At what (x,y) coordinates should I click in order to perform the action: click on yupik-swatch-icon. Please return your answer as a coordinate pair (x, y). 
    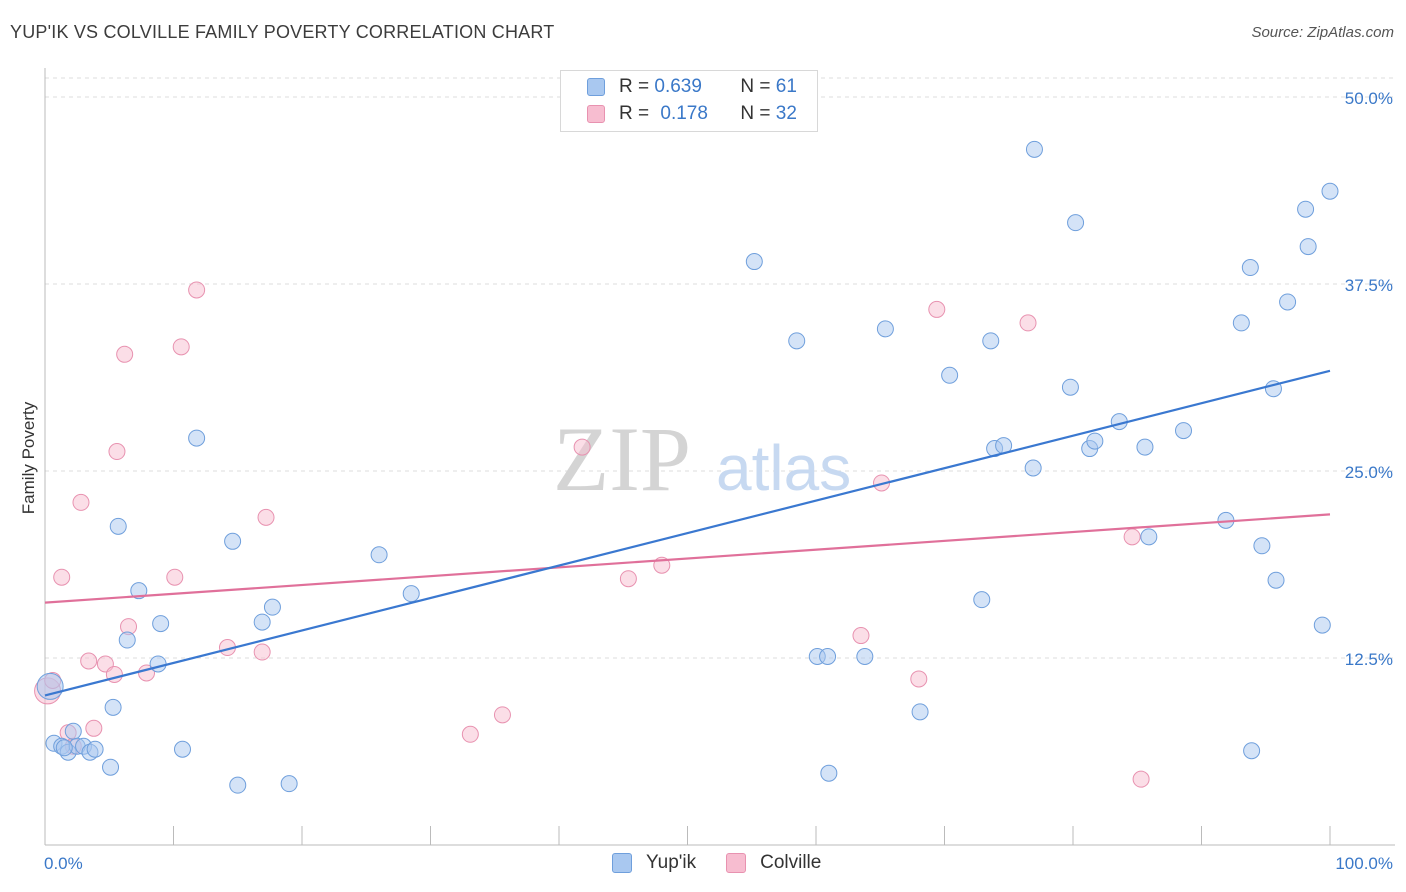
    Looking at the image, I should click on (596, 87).